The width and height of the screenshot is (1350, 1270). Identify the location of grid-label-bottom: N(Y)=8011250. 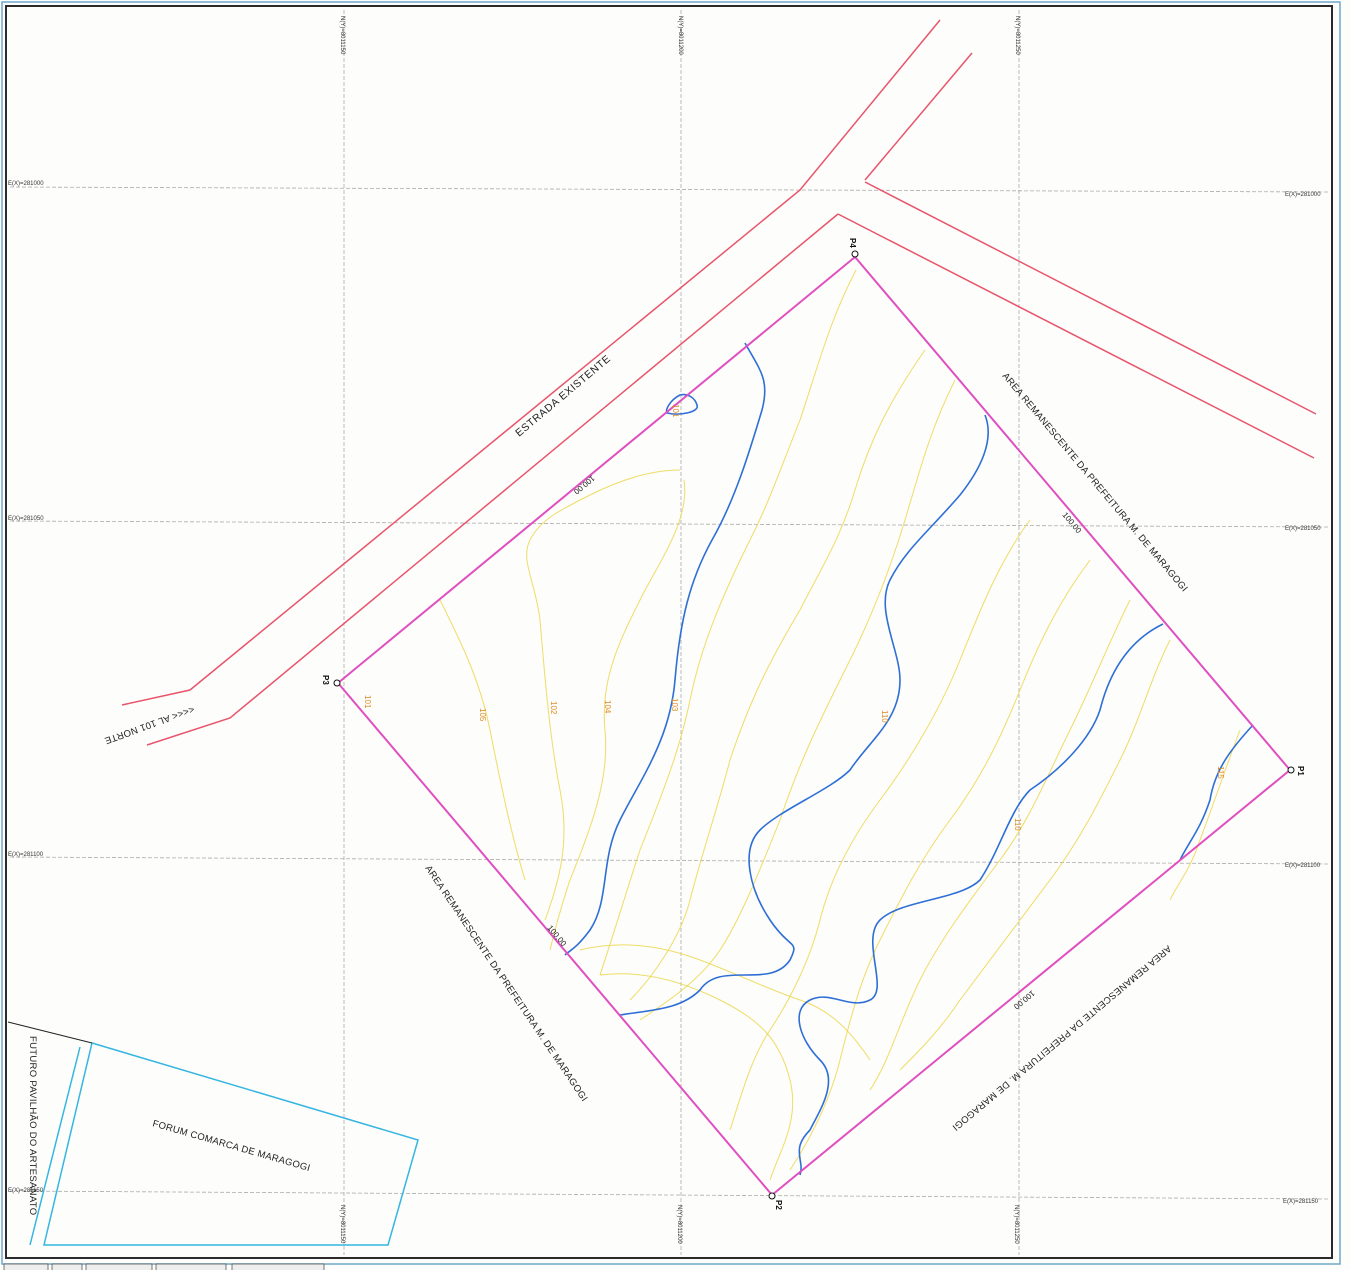
(1016, 1224).